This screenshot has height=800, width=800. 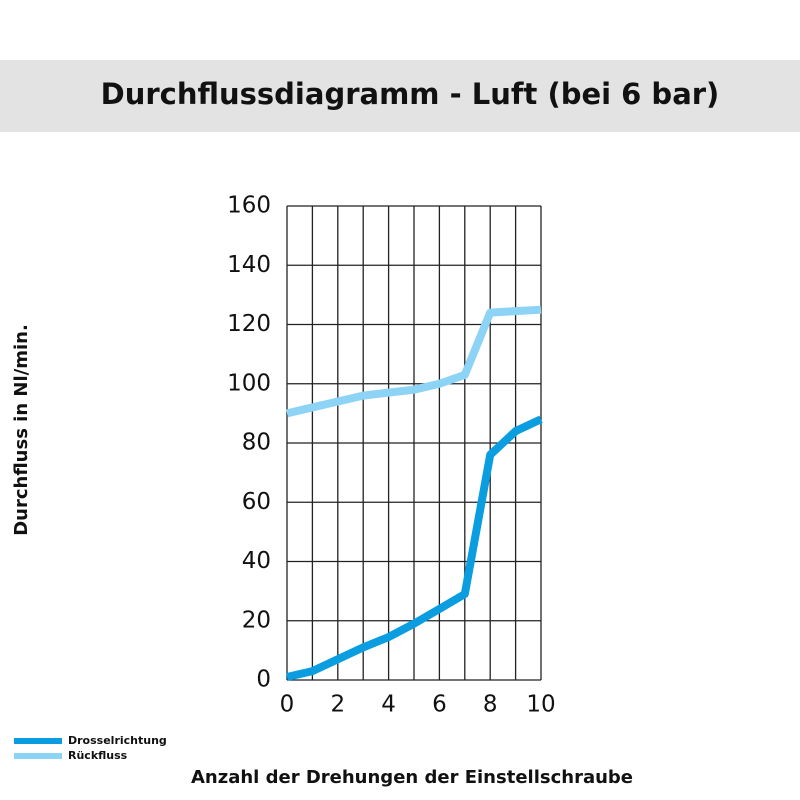 What do you see at coordinates (249, 265) in the screenshot?
I see `y-tick-label: 140` at bounding box center [249, 265].